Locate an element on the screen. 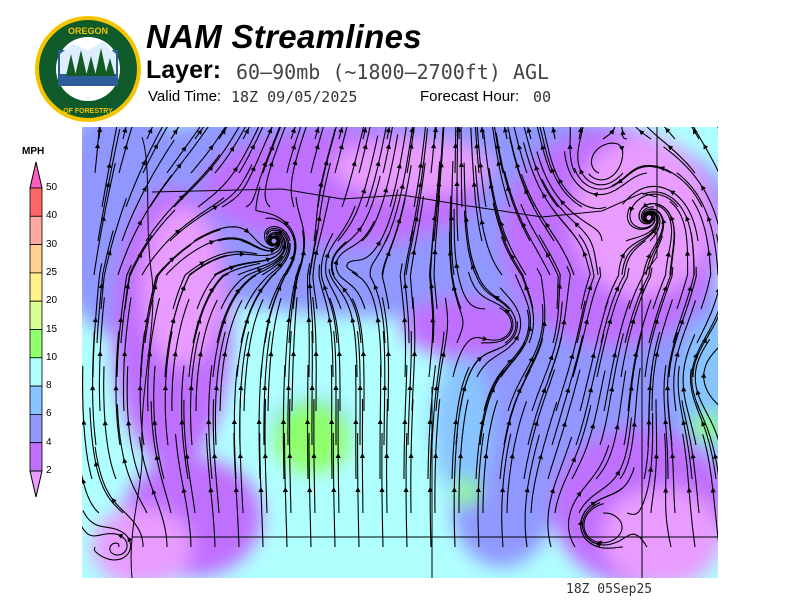 Image resolution: width=800 pixels, height=600 pixels. legend-tick: 6 is located at coordinates (49, 414).